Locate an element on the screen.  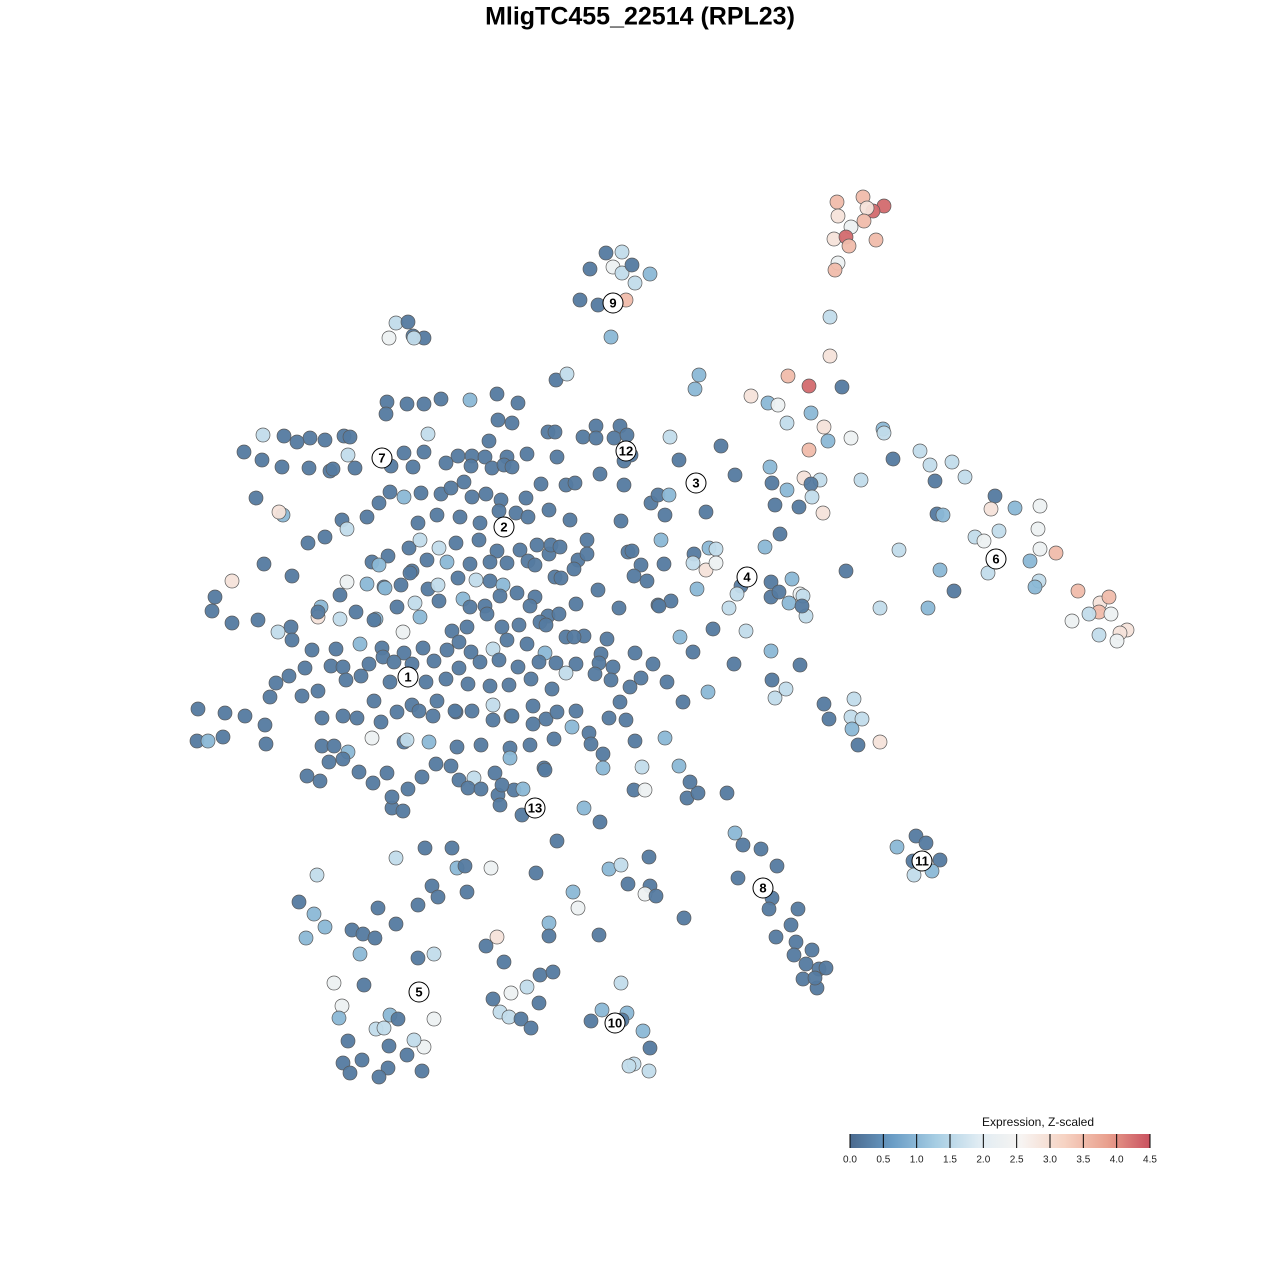
cluster-label: 8 is located at coordinates (762, 887).